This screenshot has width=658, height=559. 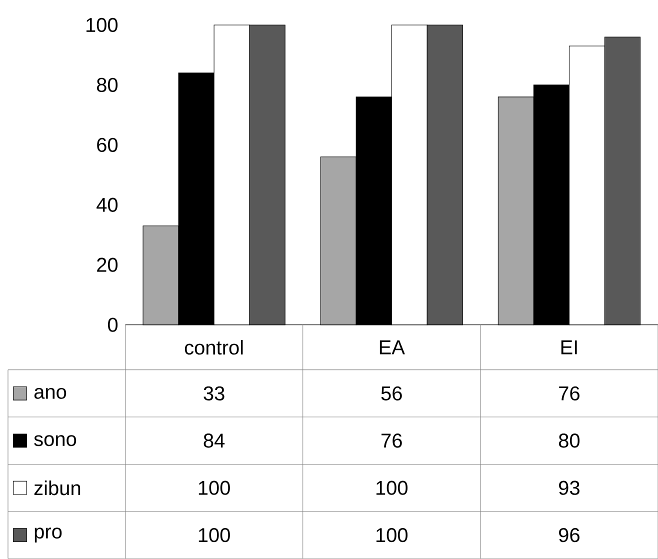 What do you see at coordinates (569, 347) in the screenshot?
I see `x-tick-label: EI` at bounding box center [569, 347].